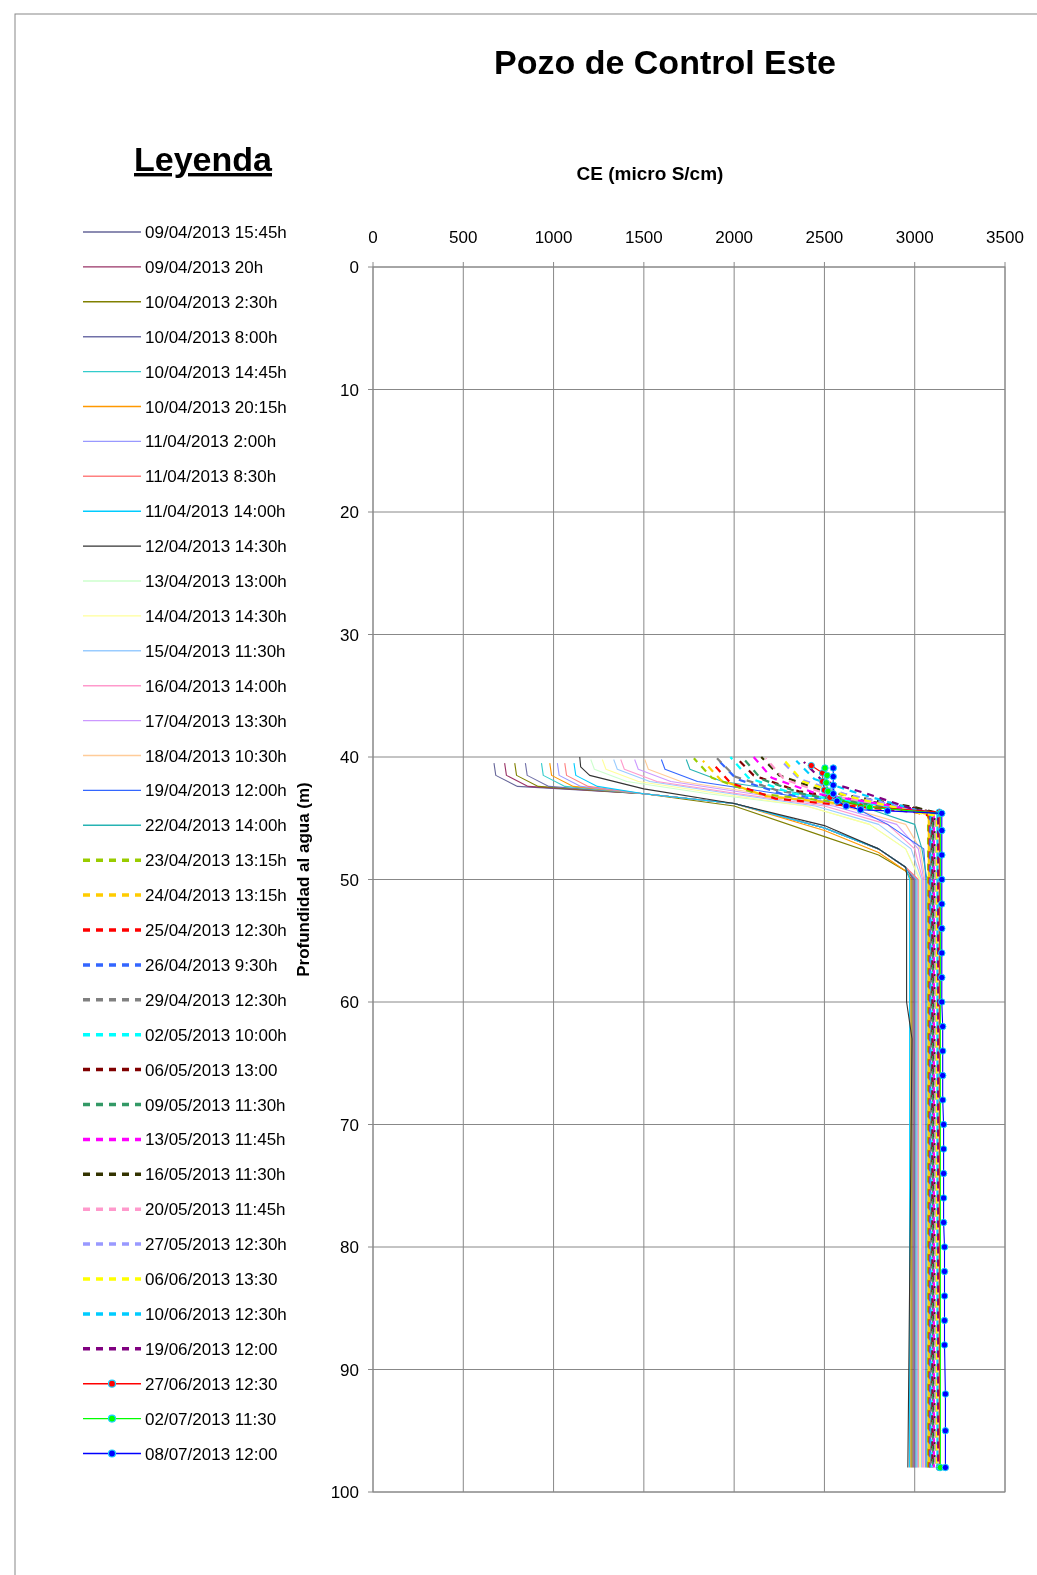  What do you see at coordinates (215, 651) in the screenshot?
I see `legend-label: 15/04/2013 11:30h` at bounding box center [215, 651].